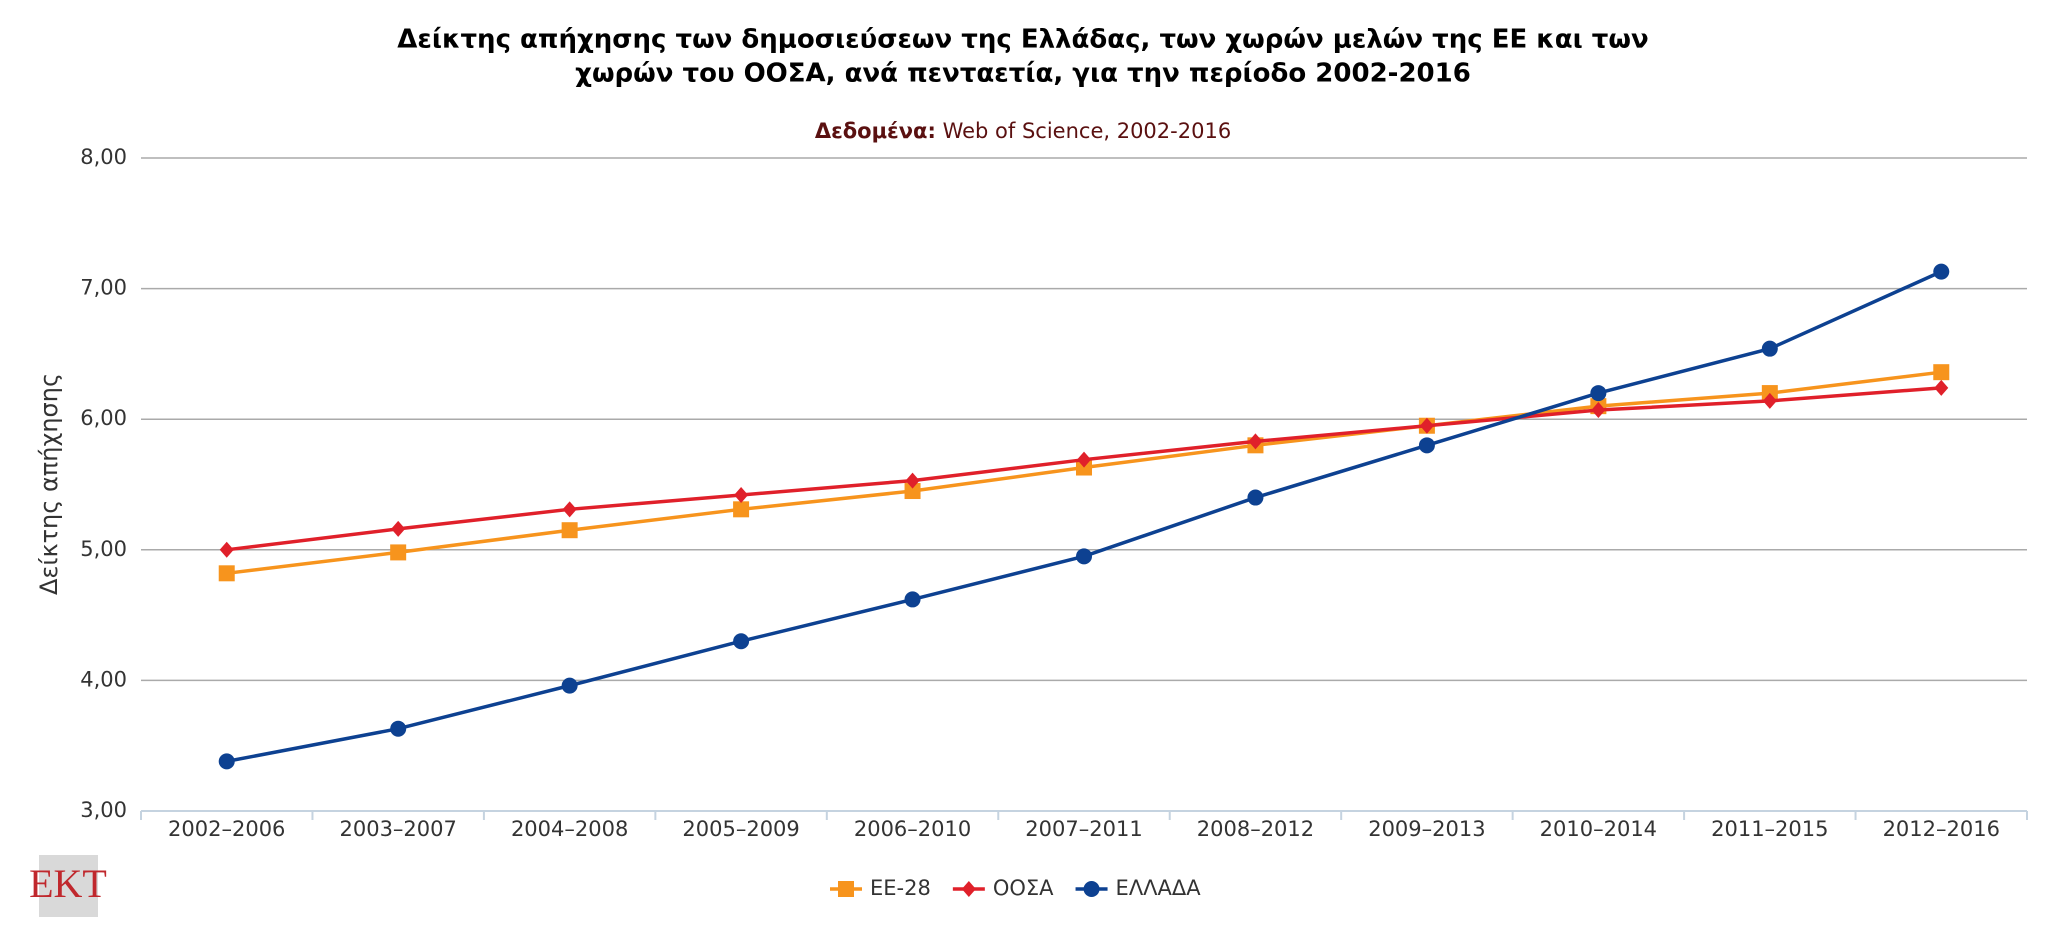 This screenshot has height=930, width=2048. Describe the element at coordinates (397, 829) in the screenshot. I see `x-tick-label: 2003–2007` at that location.